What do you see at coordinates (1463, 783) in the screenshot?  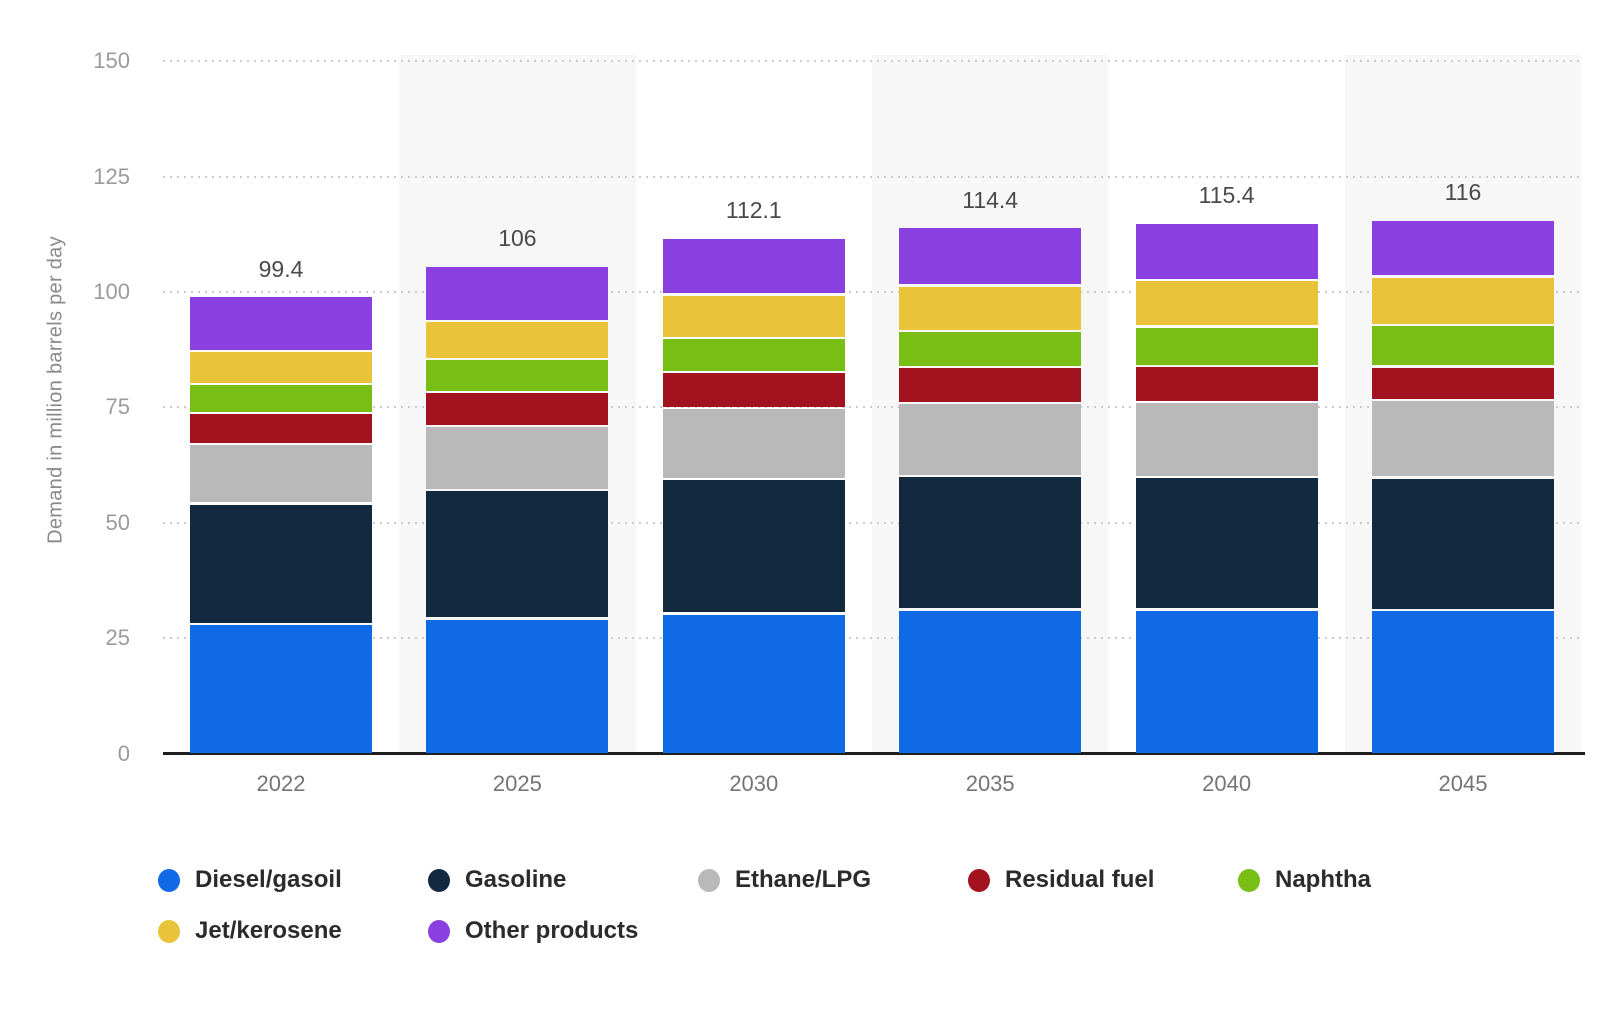 I see `x-axis-label: 2045` at bounding box center [1463, 783].